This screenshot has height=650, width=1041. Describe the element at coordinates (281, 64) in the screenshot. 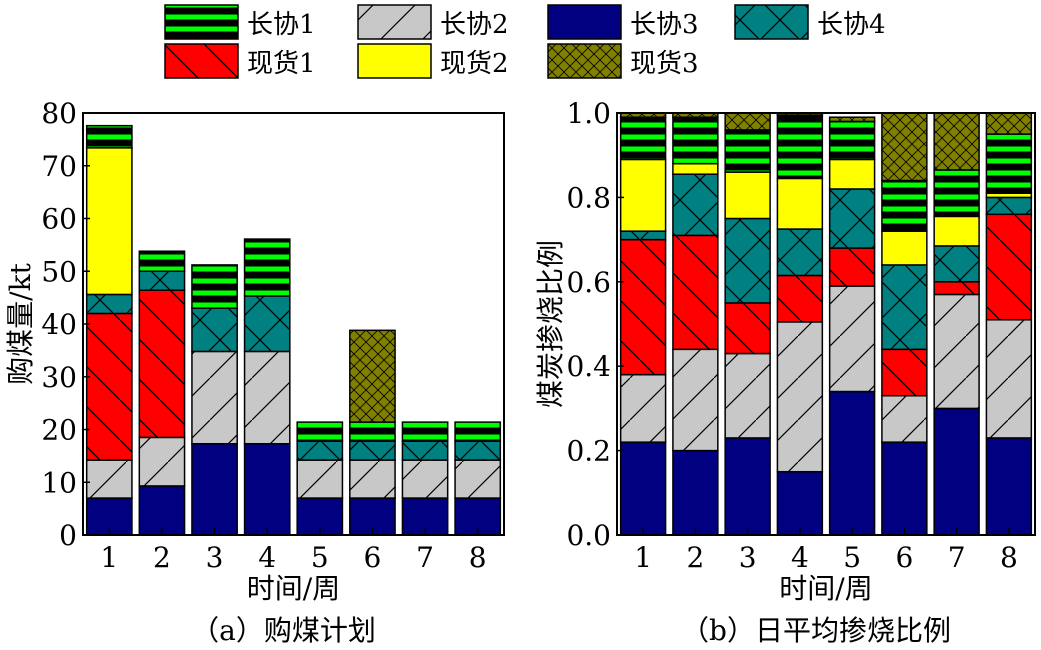

I see `legend-label-xh1: 现货1` at that location.